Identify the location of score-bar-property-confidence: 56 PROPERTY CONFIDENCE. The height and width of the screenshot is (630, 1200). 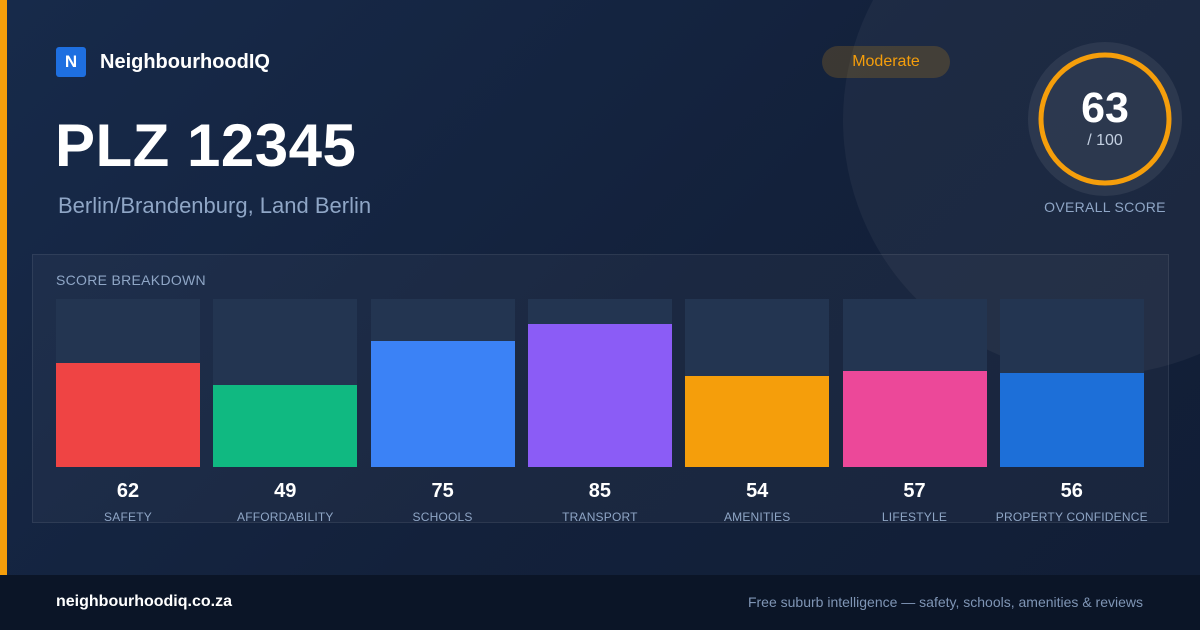
(1072, 411).